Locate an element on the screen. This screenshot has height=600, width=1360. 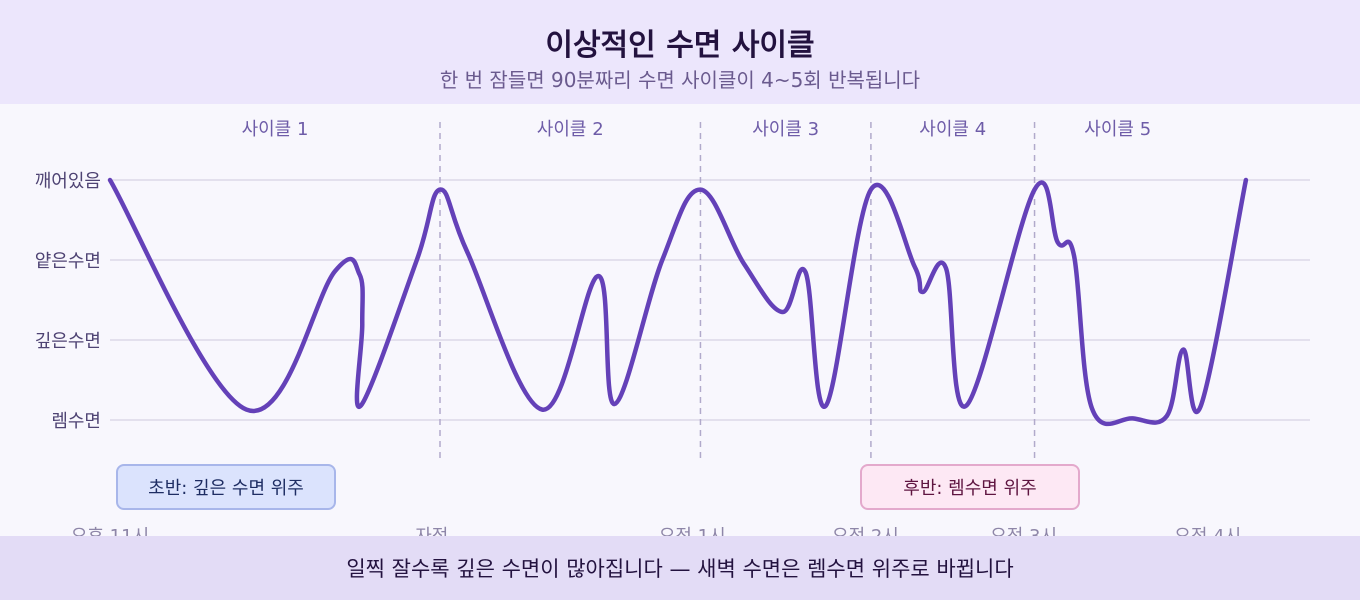
cycle-label-5: 사이클 5 is located at coordinates (1117, 129).